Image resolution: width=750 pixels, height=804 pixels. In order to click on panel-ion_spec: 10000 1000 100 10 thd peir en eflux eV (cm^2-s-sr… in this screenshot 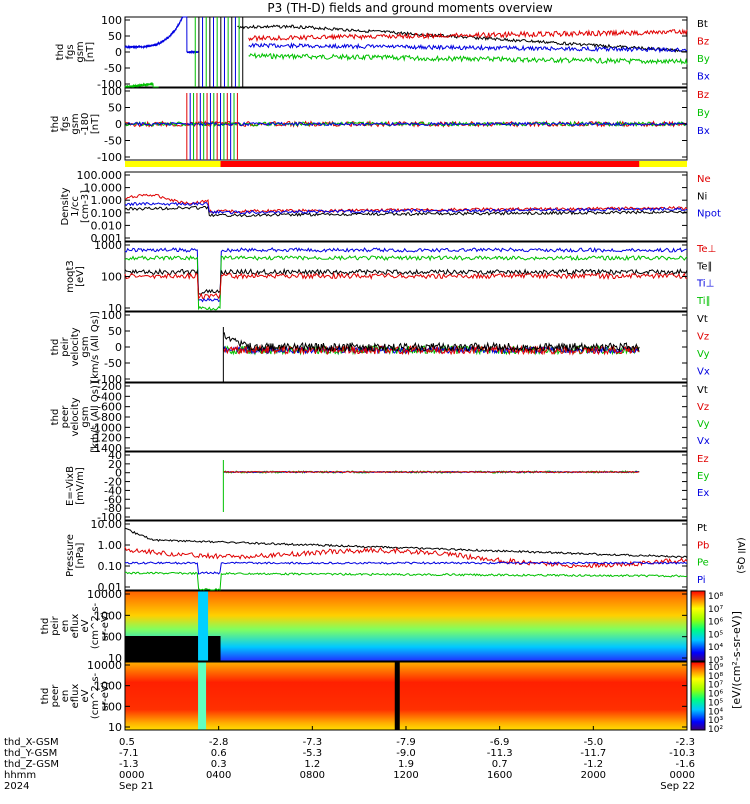, I will do `click(381, 627)`.